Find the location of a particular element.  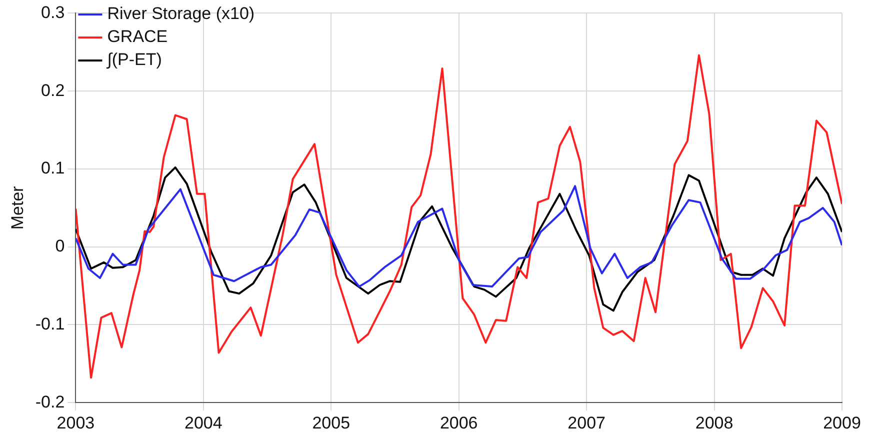

legend-label: River Storage (x10) is located at coordinates (181, 14).